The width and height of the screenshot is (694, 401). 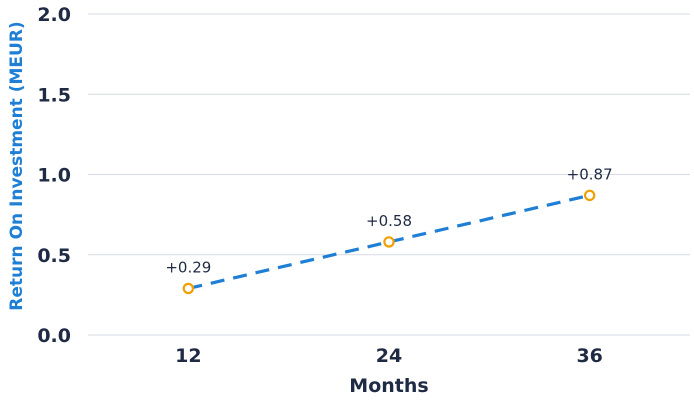 I want to click on data-label: +0.58, so click(x=389, y=221).